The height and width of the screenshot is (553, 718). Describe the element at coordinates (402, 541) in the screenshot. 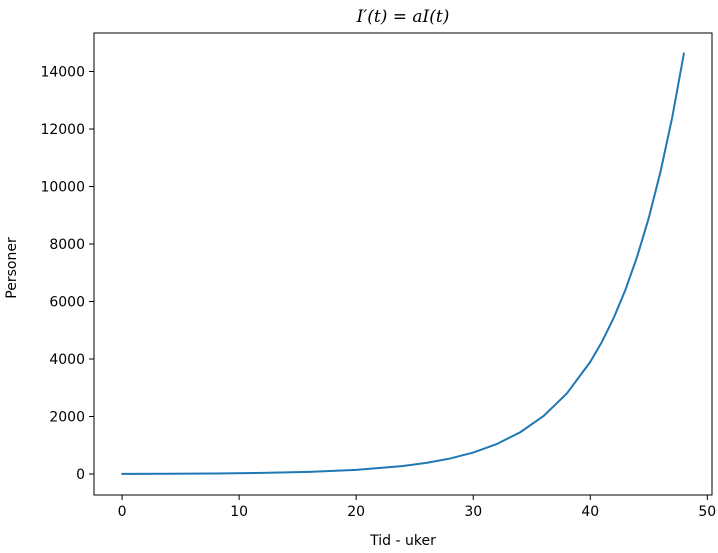

I see `x-axis-title: Tid - uker` at that location.